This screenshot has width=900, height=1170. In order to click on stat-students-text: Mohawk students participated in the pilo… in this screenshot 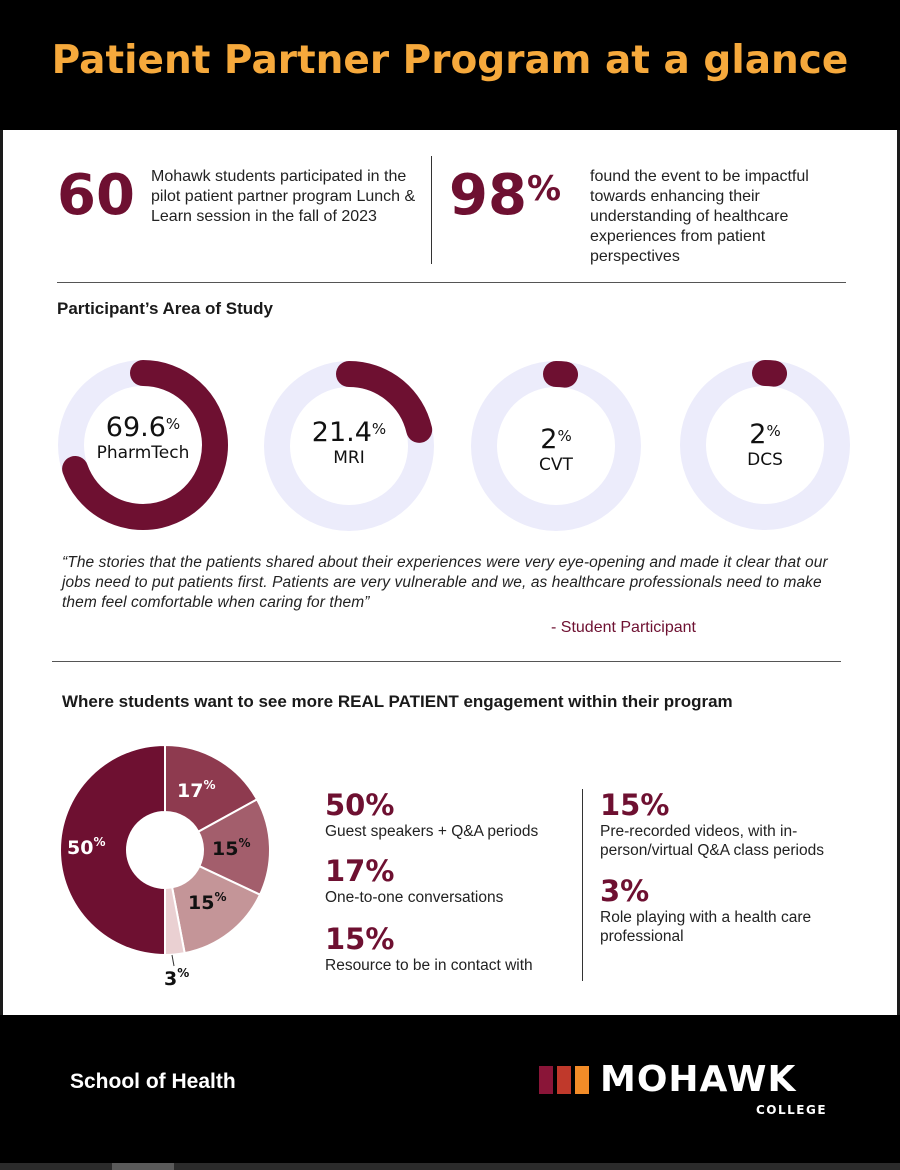, I will do `click(283, 196)`.